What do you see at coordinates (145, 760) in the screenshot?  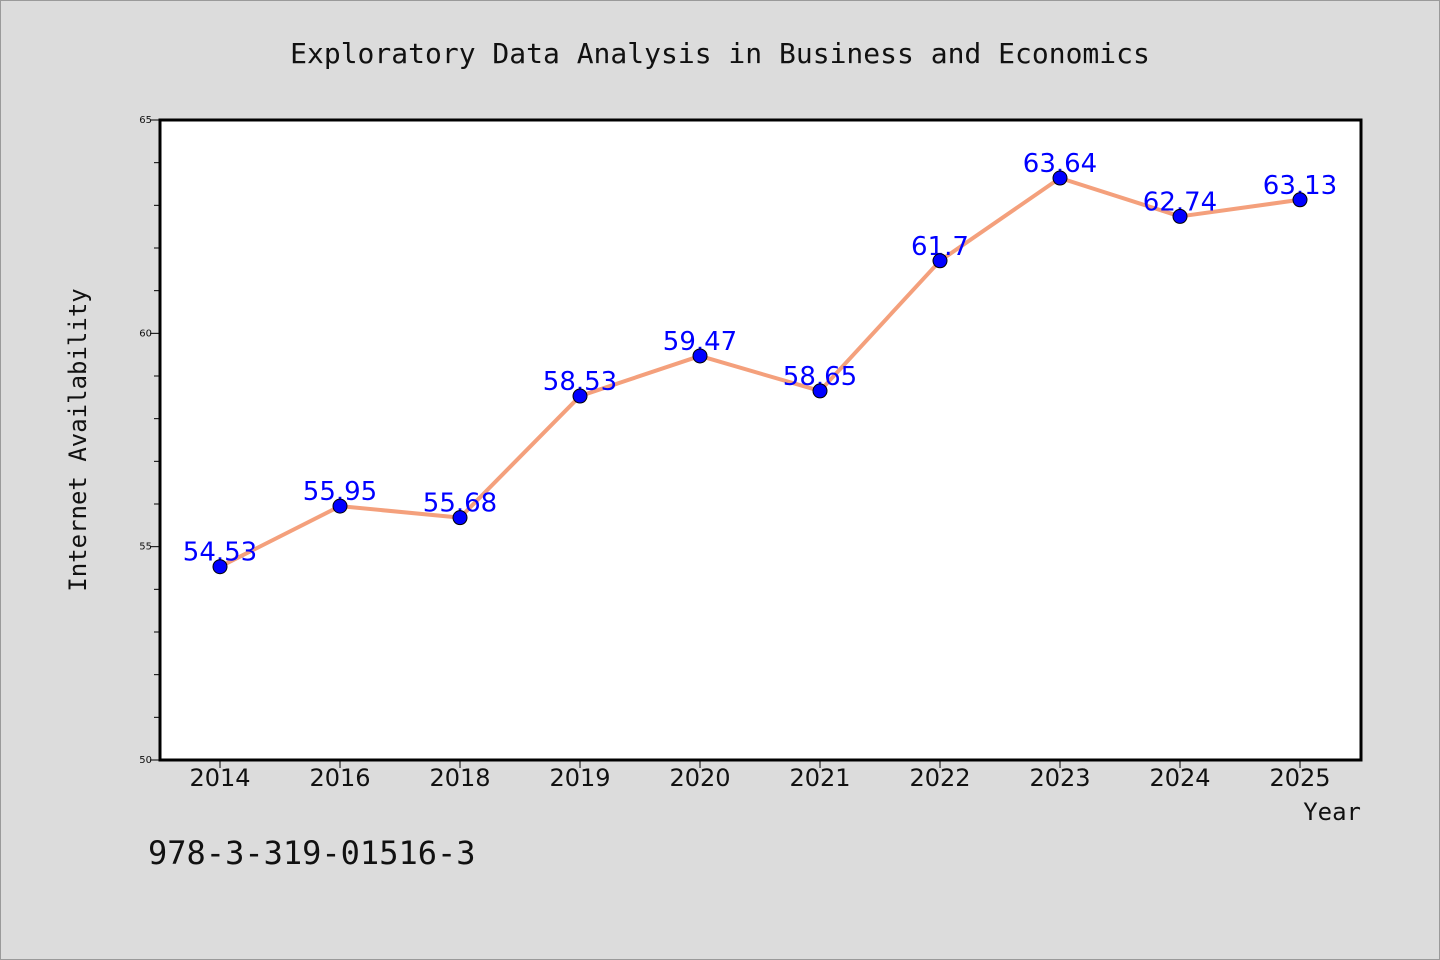 I see `y-tick-label: 50` at bounding box center [145, 760].